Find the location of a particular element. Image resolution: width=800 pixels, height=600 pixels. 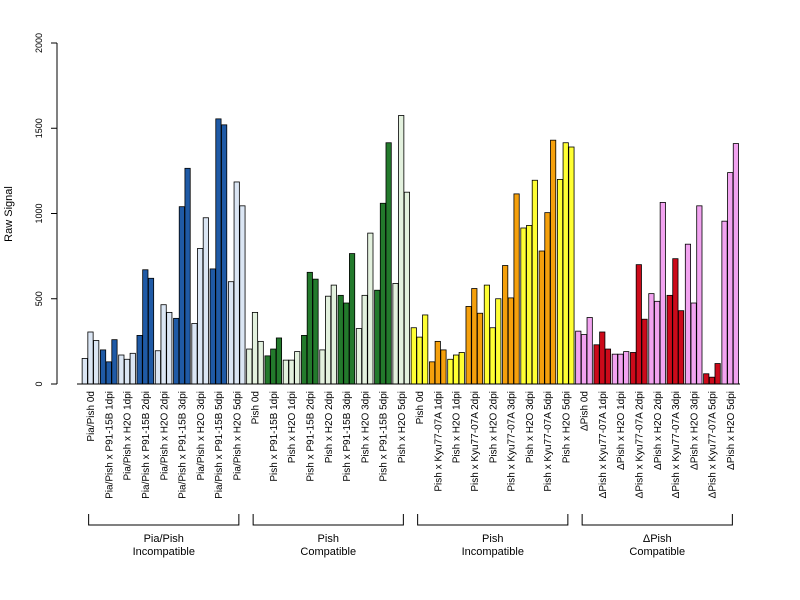

x-tick-label: ΔPish x Kyu77-07A 1dpi is located at coordinates (603, 444).